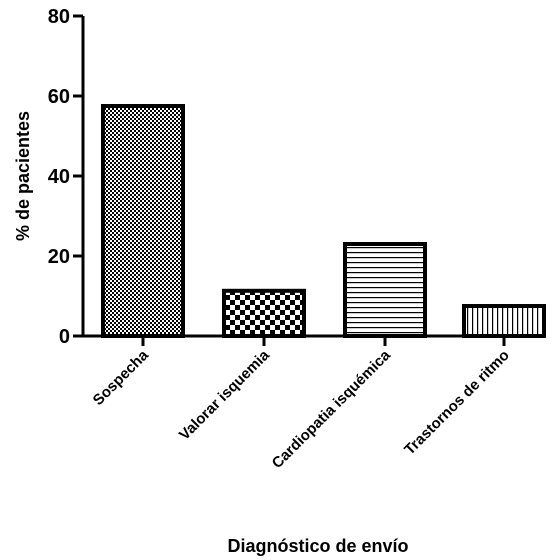  Describe the element at coordinates (59, 17) in the screenshot. I see `y-tick-label: 80` at that location.